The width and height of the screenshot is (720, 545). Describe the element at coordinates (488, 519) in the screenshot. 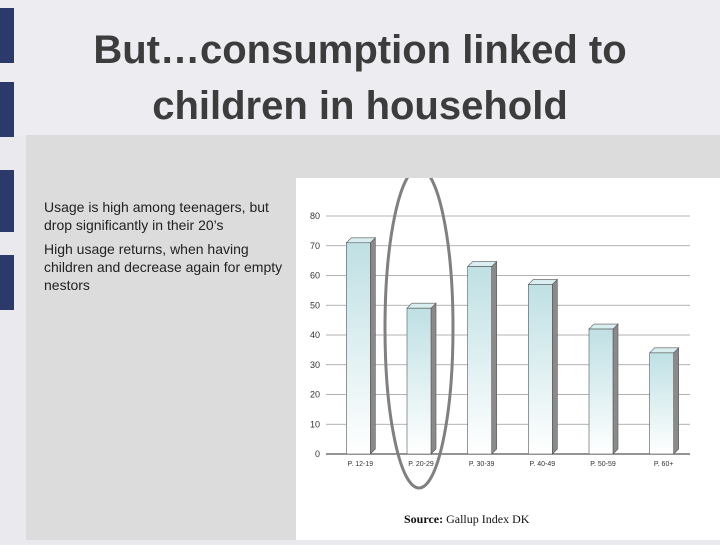

I see `source-text: Gallup Index DK` at that location.